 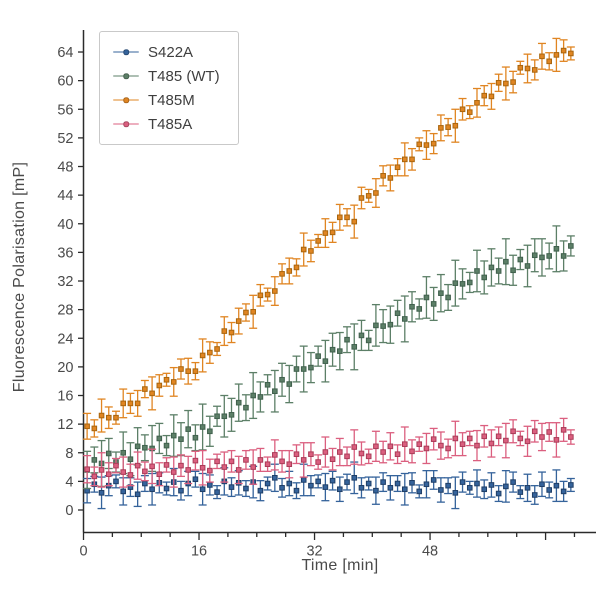 What do you see at coordinates (184, 76) in the screenshot?
I see `legend-label: T485 (WT)` at bounding box center [184, 76].